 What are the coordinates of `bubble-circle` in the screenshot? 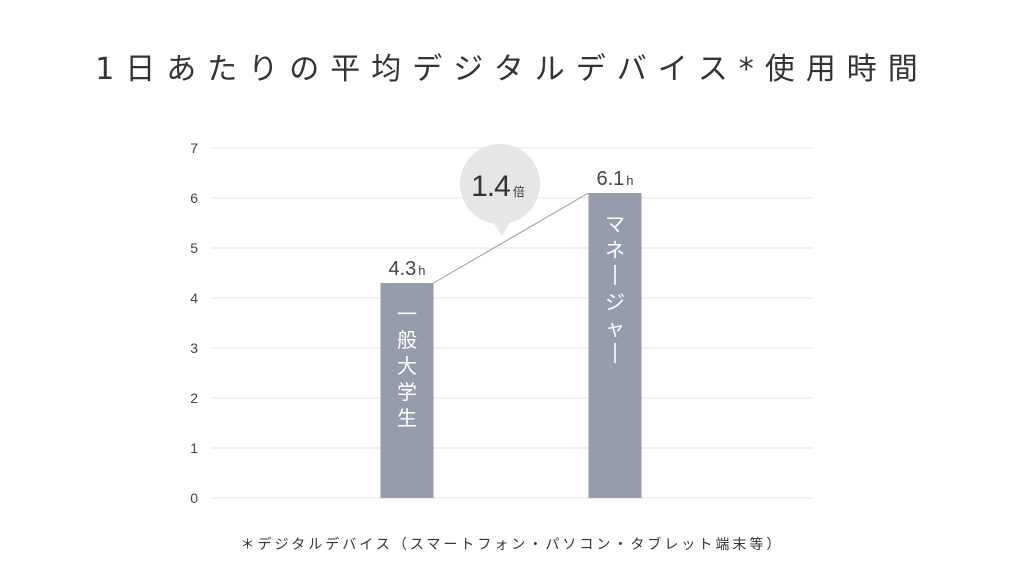 It's located at (500, 184).